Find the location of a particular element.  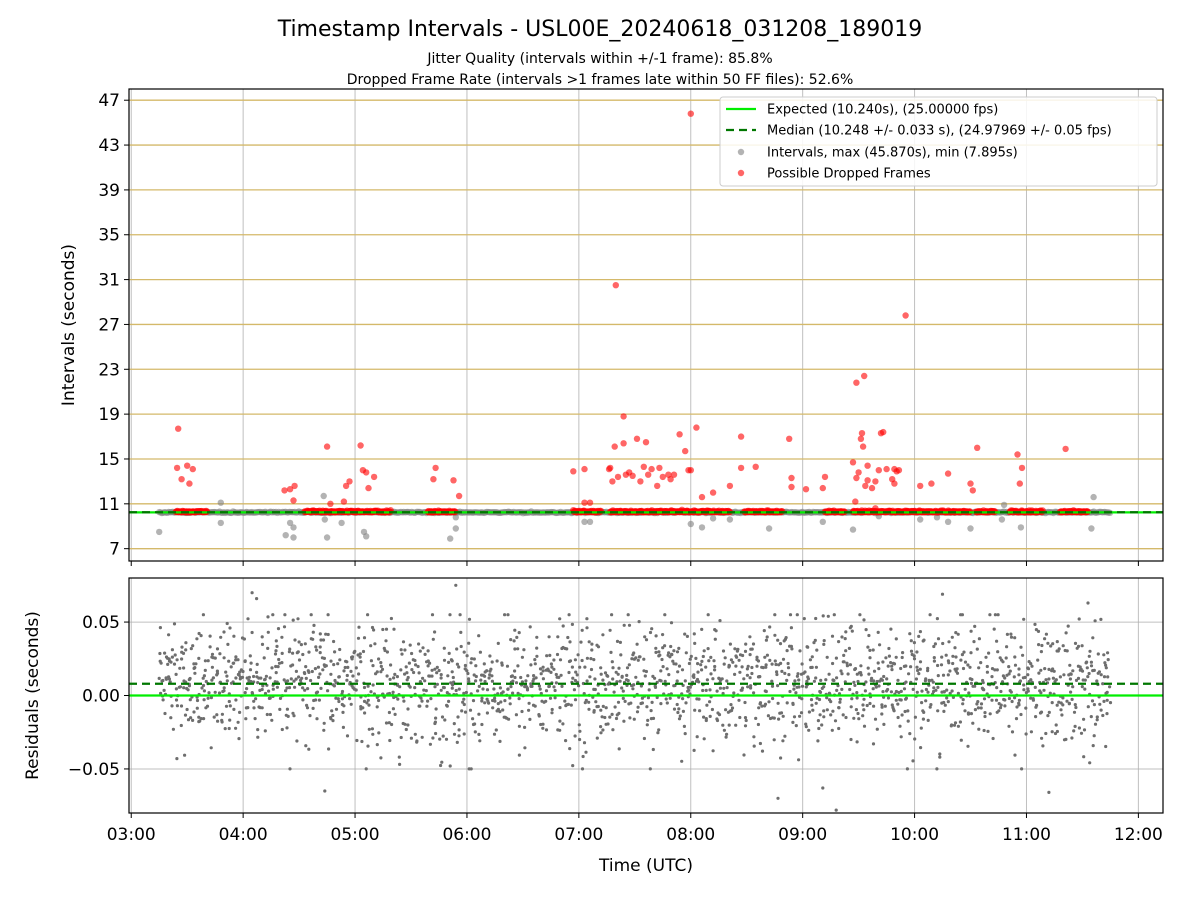

residuals-x-tick-label: 03:00 is located at coordinates (131, 835).